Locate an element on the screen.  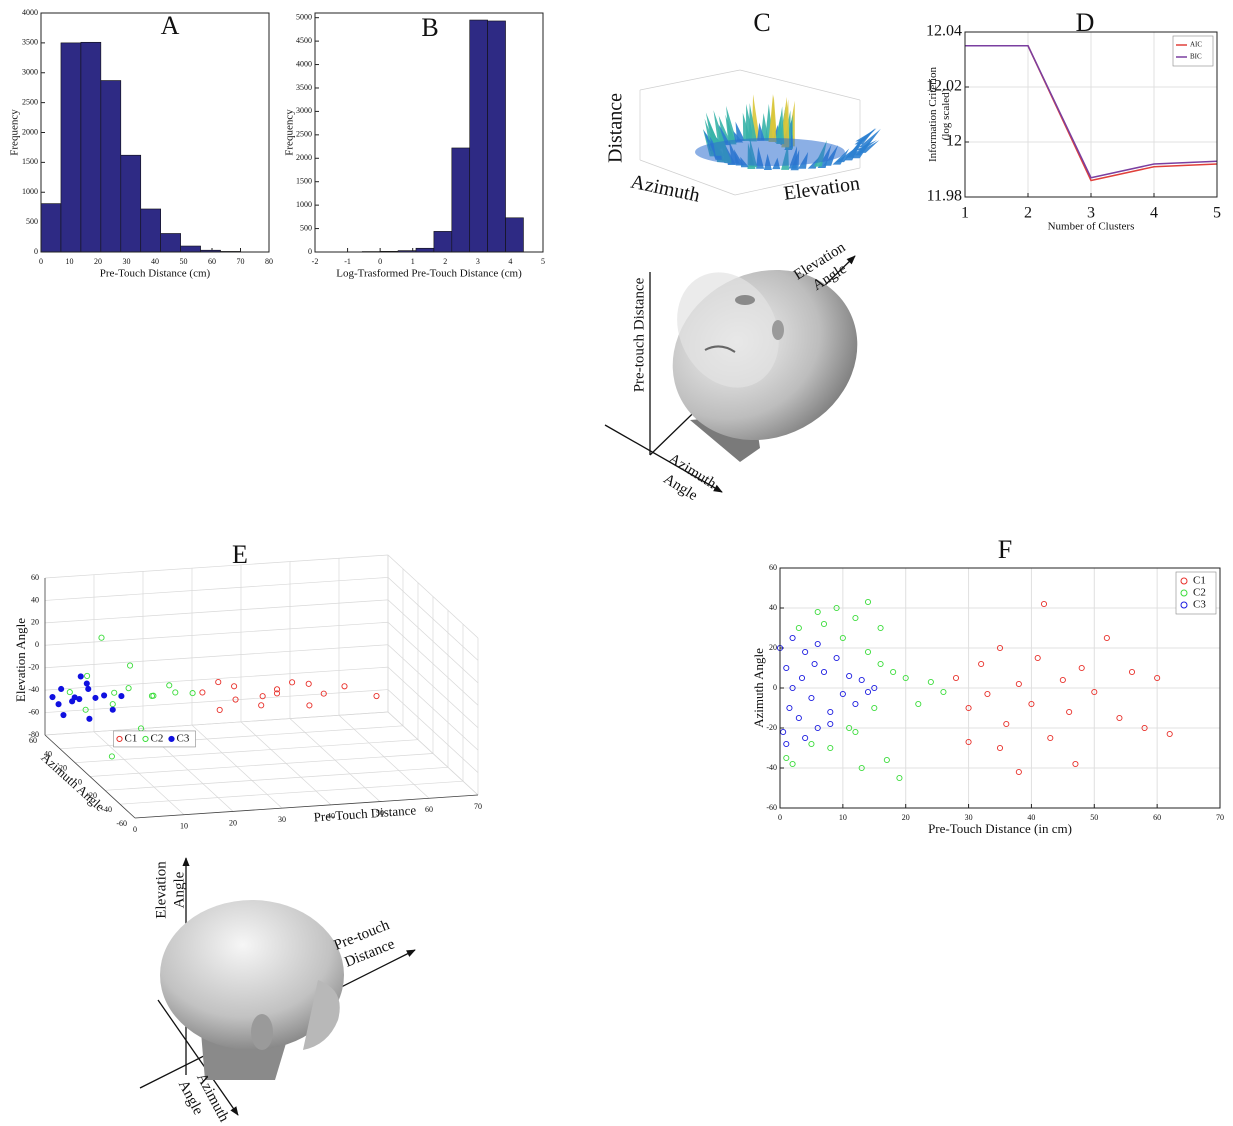
panel-title: B is located at coordinates (429, 27).